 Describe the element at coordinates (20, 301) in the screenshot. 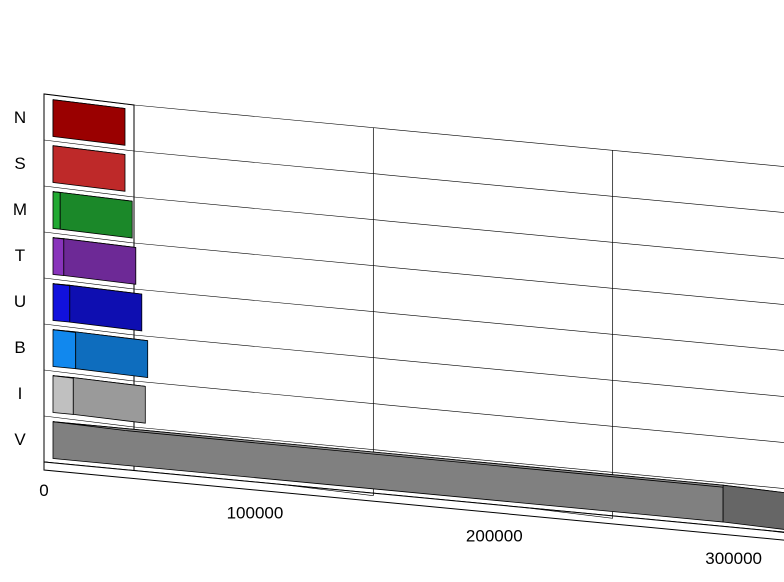

I see `category-label-U: U` at that location.